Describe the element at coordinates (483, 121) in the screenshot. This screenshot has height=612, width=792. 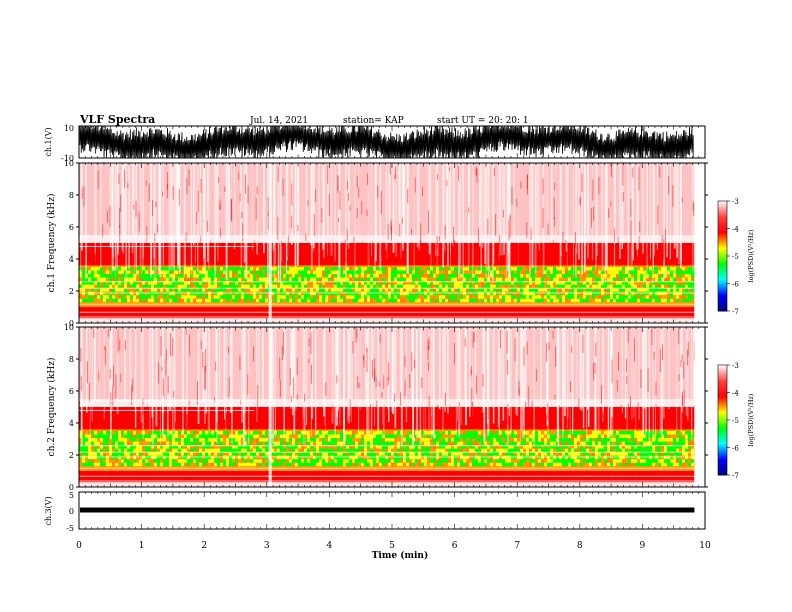
I see `start-time-label: start UT = 20: 20: 1` at that location.